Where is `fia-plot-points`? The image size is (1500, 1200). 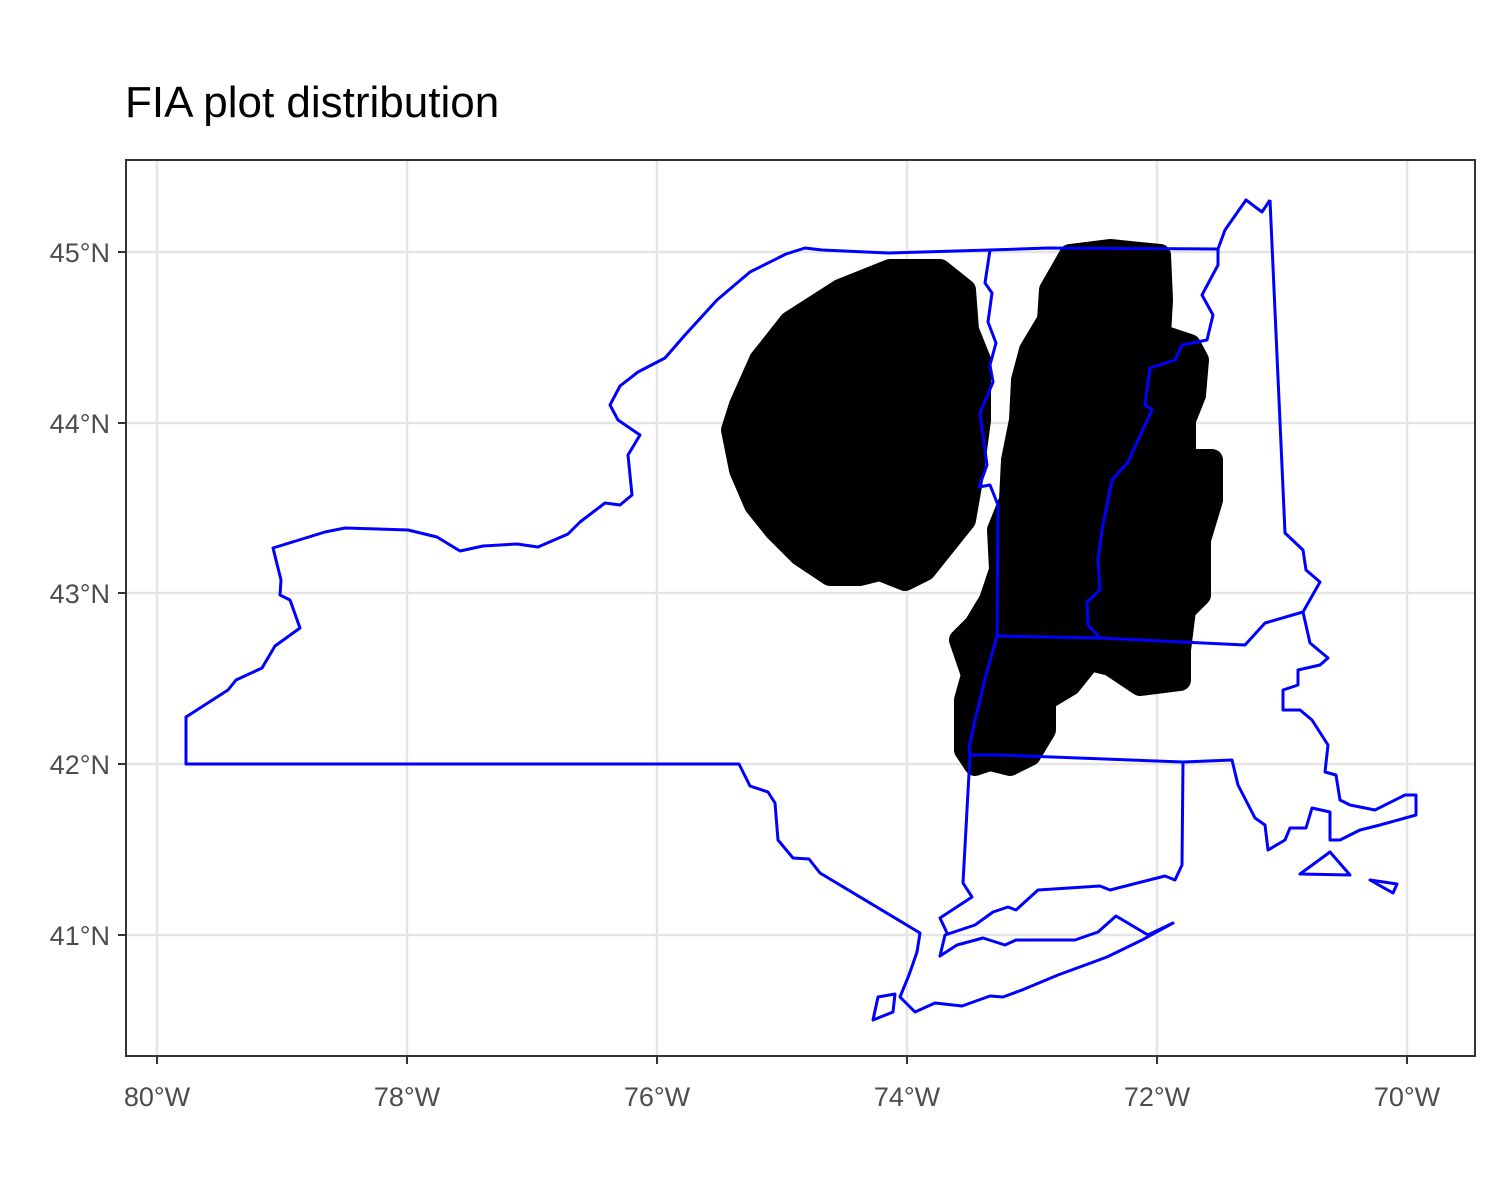 fia-plot-points is located at coordinates (972, 507).